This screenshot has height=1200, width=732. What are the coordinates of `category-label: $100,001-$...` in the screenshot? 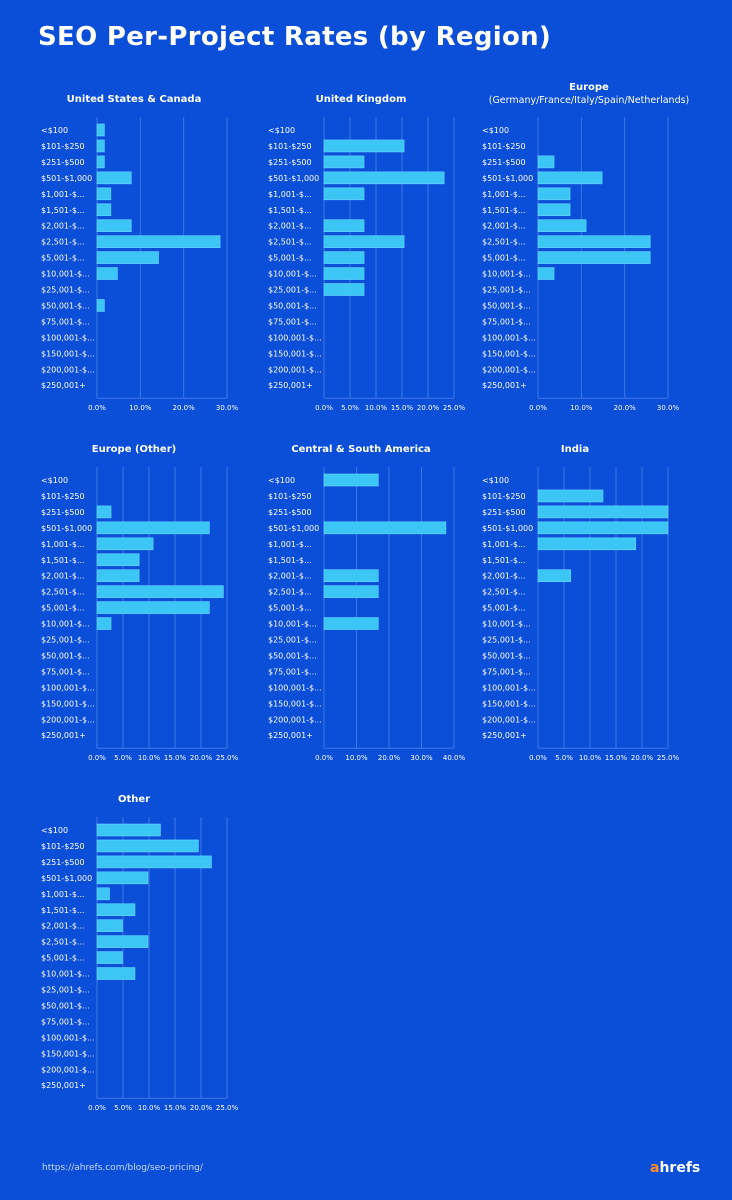 It's located at (509, 337).